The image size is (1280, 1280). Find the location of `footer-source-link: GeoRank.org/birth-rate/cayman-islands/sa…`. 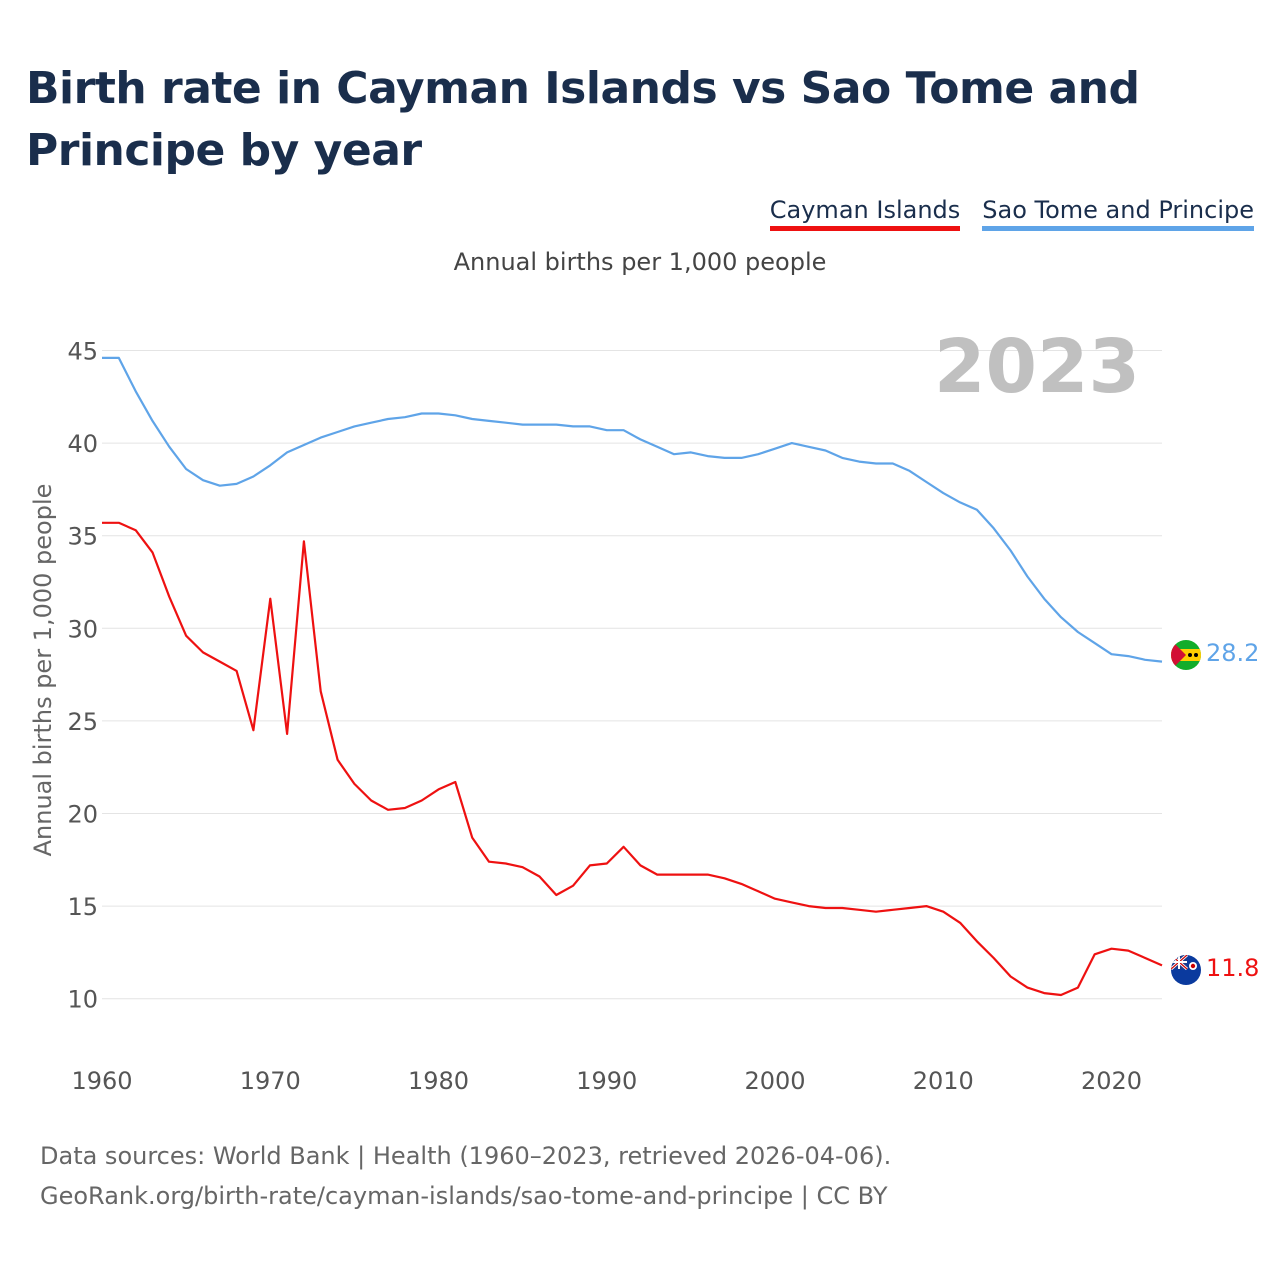

footer-source-link: GeoRank.org/birth-rate/cayman-islands/sa… is located at coordinates (464, 1196).